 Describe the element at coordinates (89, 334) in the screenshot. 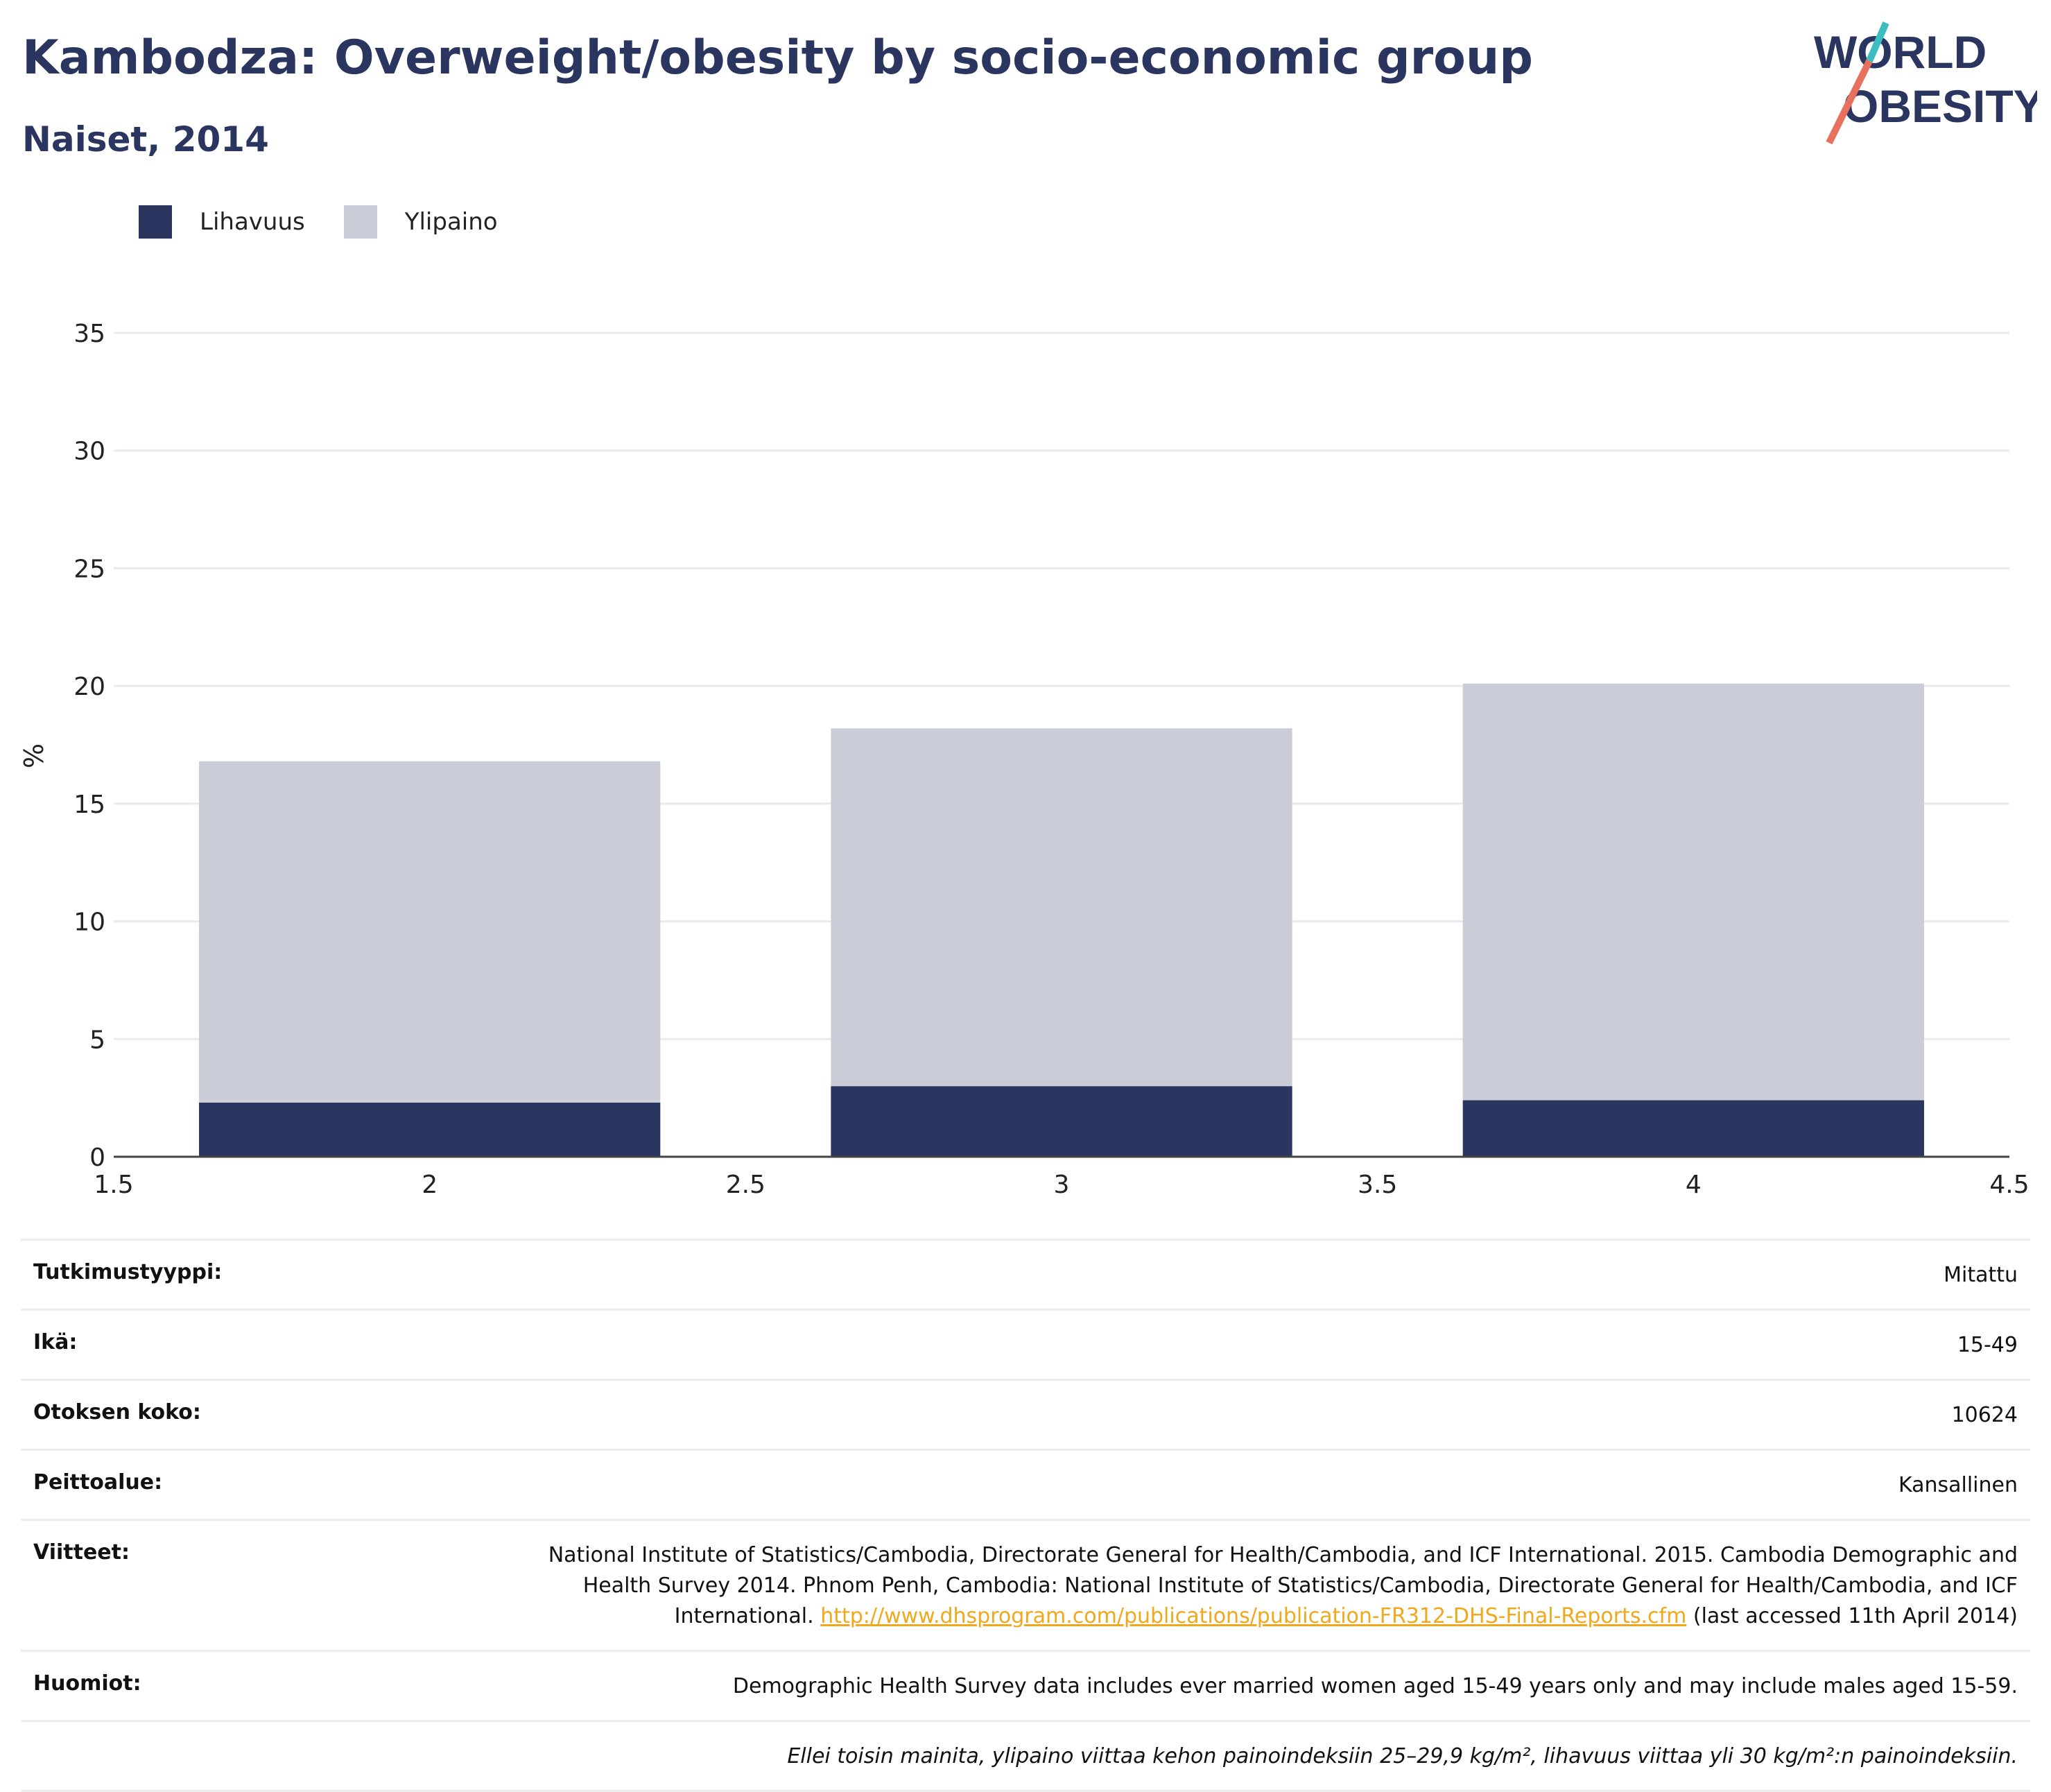

I see `y-tick-label: 35` at that location.